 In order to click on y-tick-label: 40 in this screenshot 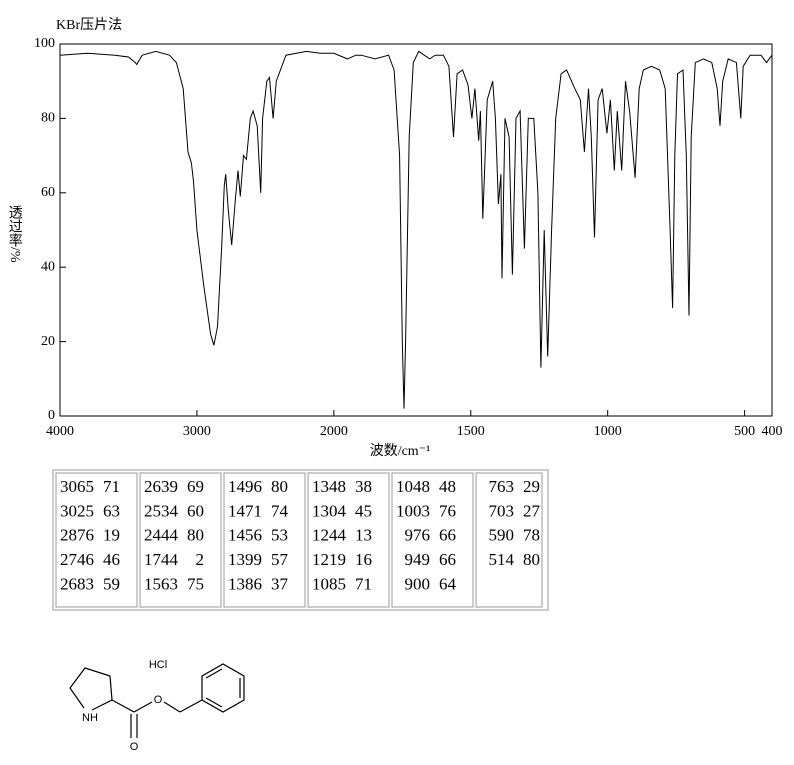, I will do `click(48, 266)`.